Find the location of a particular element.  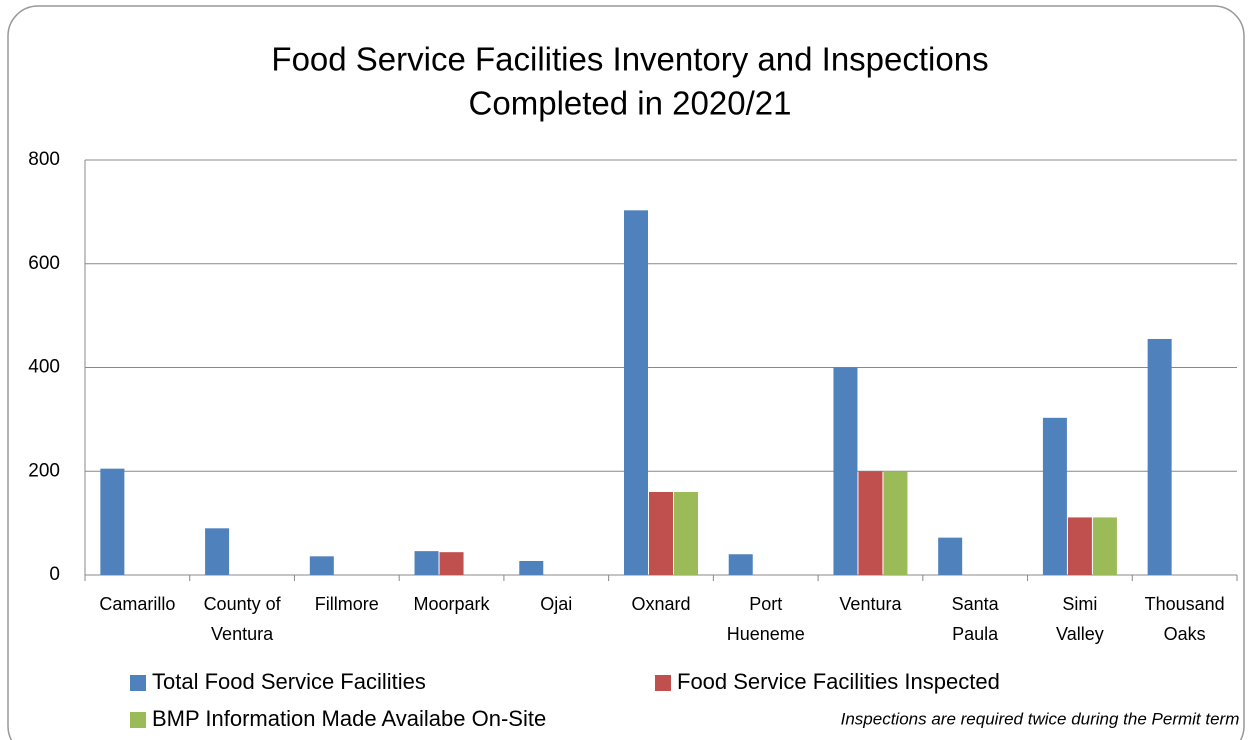

y-tick-label: 200 is located at coordinates (44, 470).